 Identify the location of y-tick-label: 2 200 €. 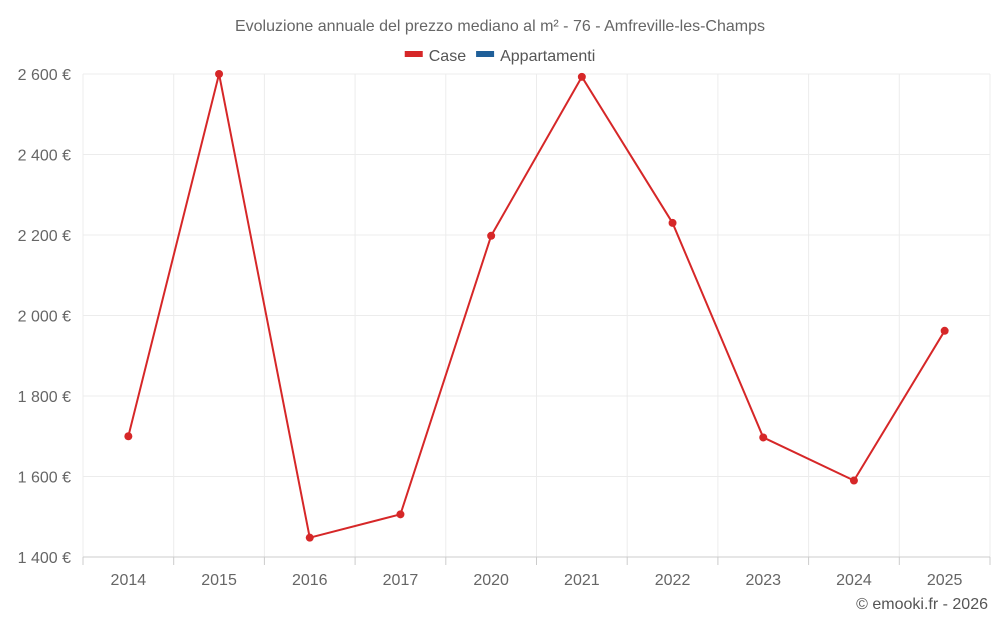
(44, 236).